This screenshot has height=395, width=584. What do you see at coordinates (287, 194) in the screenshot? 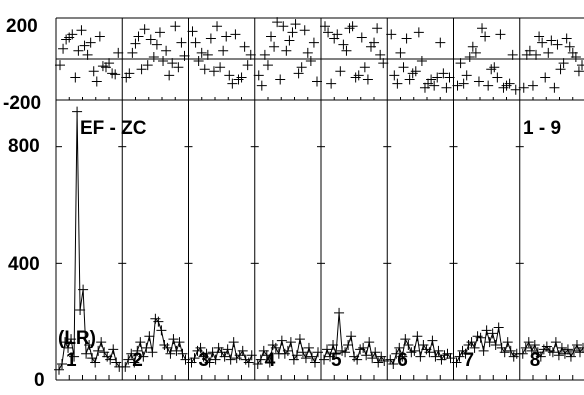
I see `panel-4: 4` at bounding box center [287, 194].